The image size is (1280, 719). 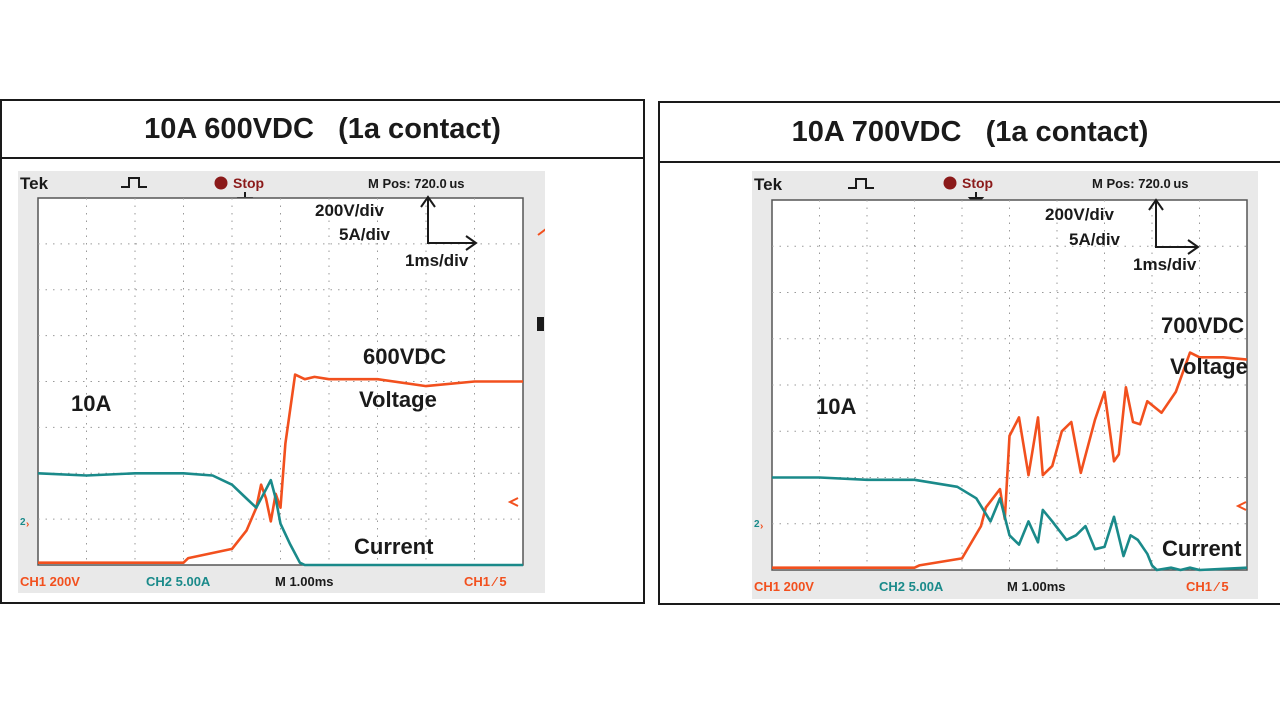 I want to click on panel-title: 10A 700VDC (1a contact), so click(x=970, y=133).